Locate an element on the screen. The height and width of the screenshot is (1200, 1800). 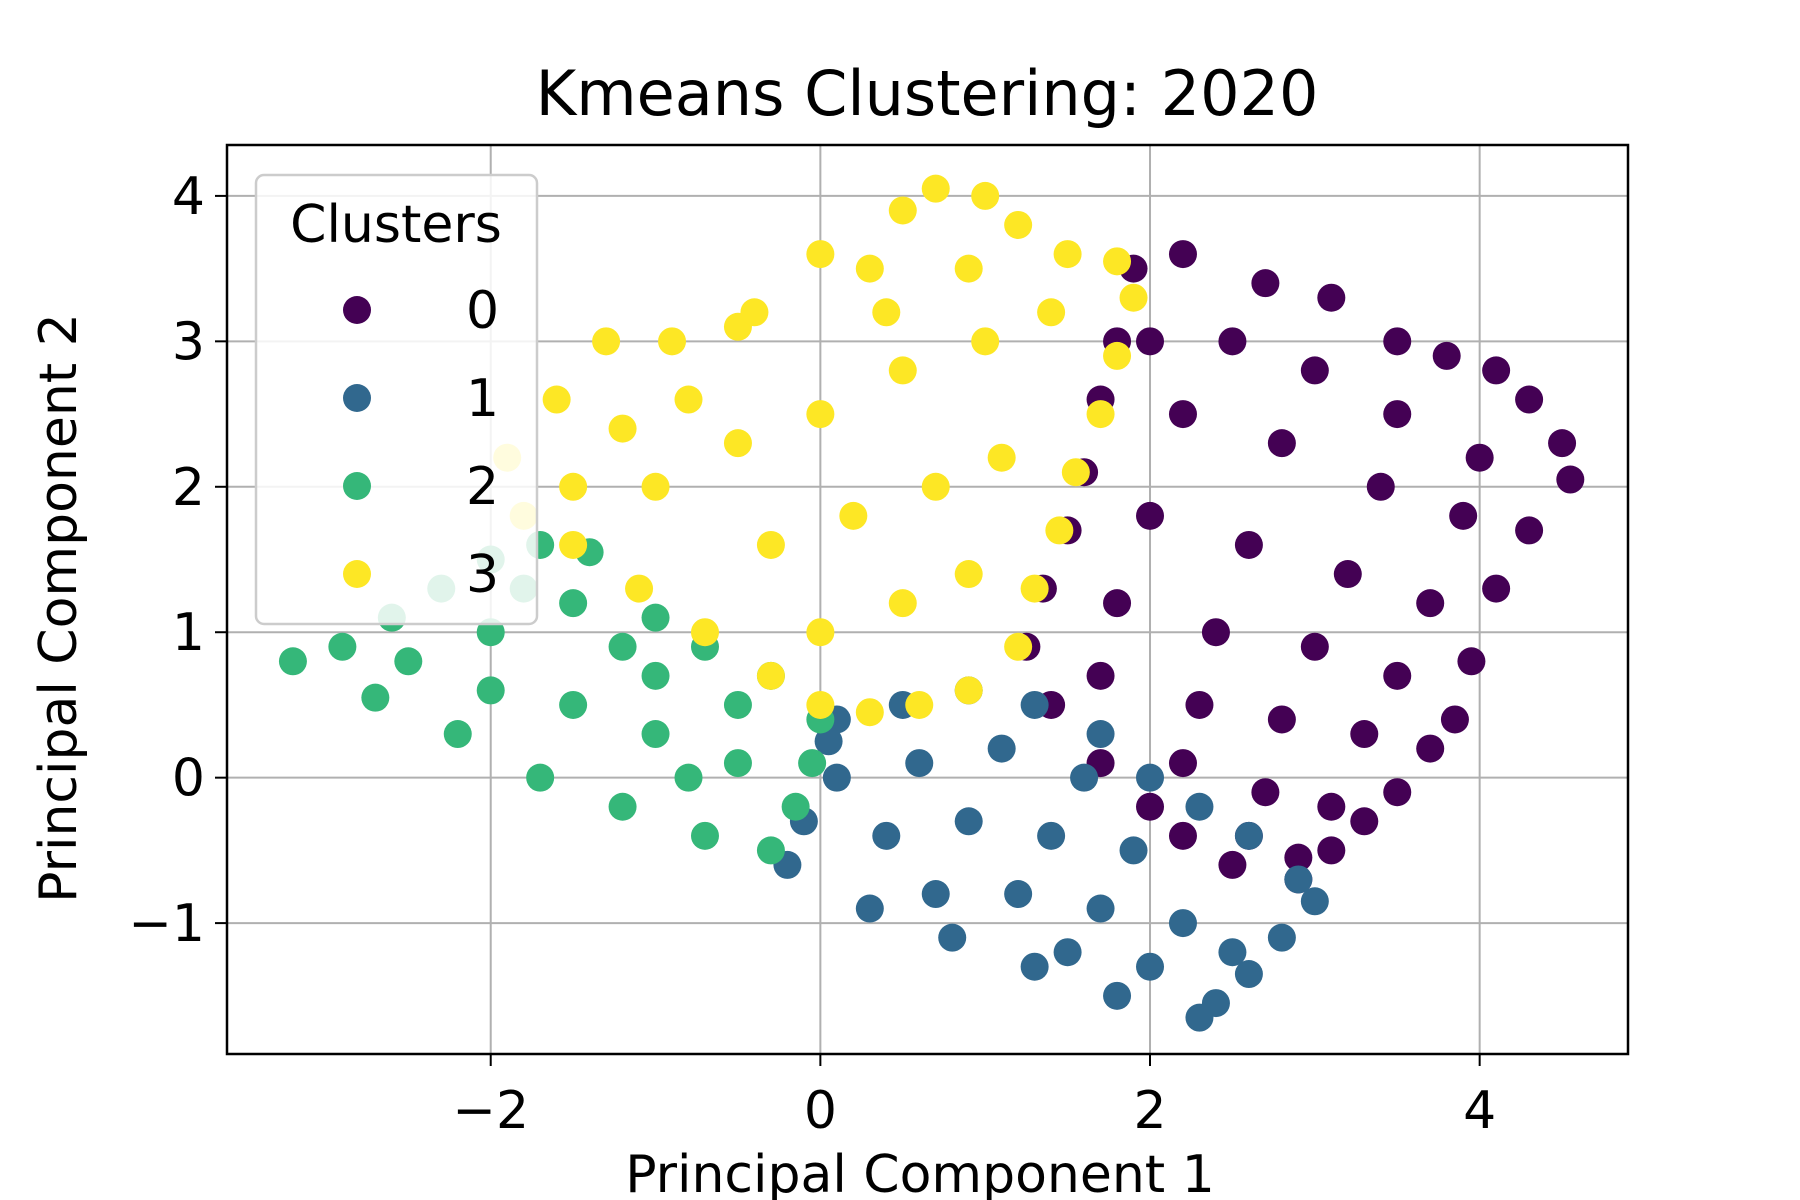
x-tick-label: 2 is located at coordinates (1149, 1111).